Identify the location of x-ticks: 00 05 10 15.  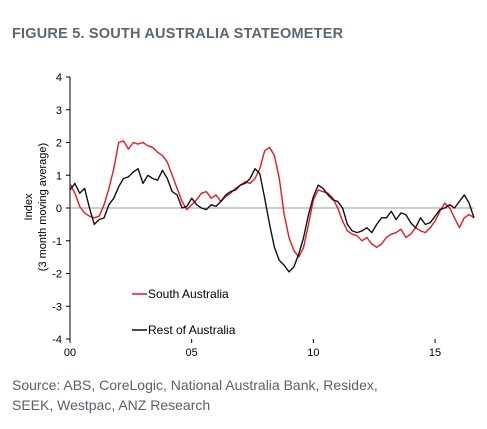
(252, 349).